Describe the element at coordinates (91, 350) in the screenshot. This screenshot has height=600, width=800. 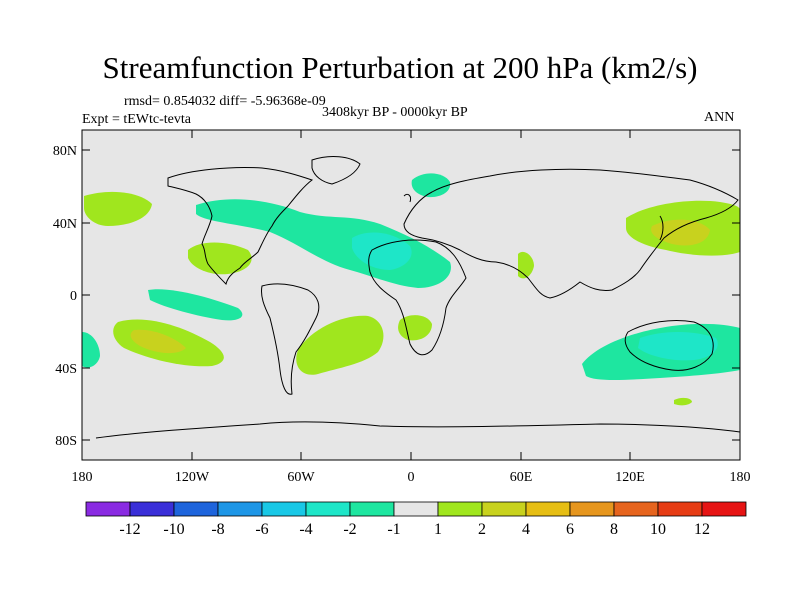
I see `fill-dateline-negative` at that location.